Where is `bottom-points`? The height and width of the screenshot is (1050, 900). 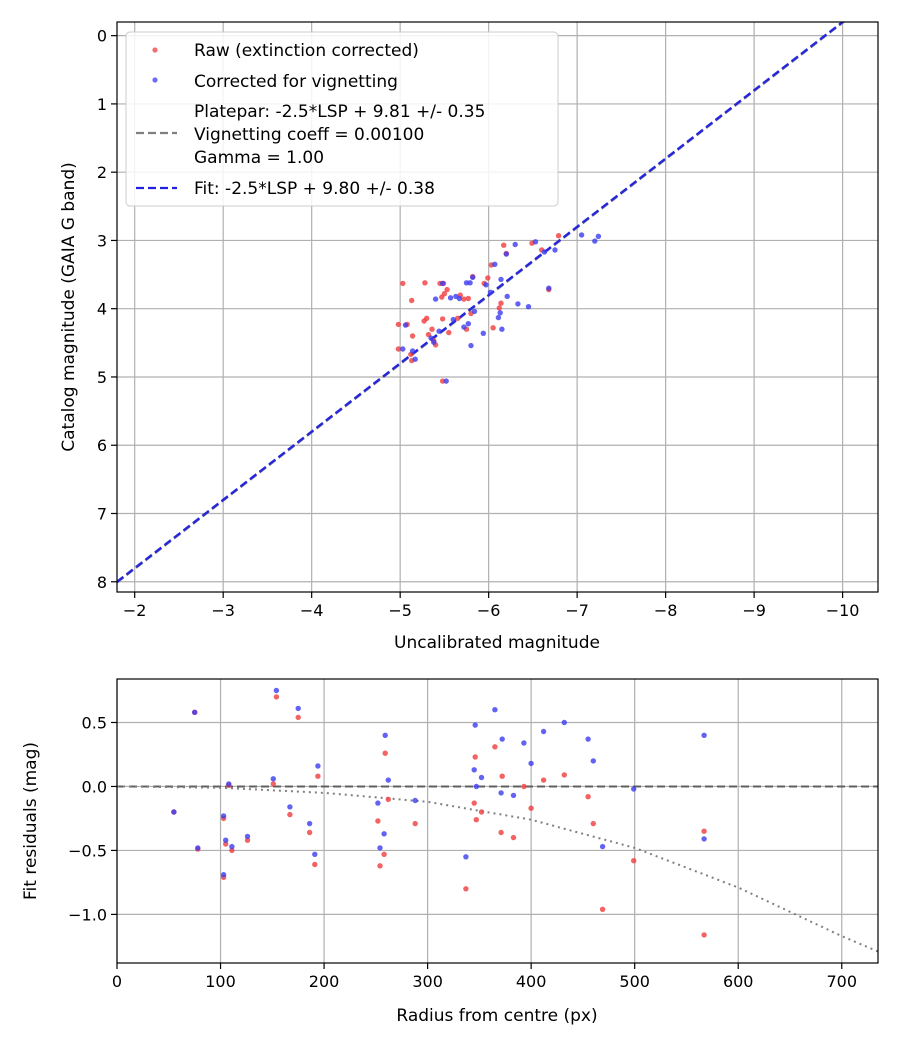 bottom-points is located at coordinates (439, 812).